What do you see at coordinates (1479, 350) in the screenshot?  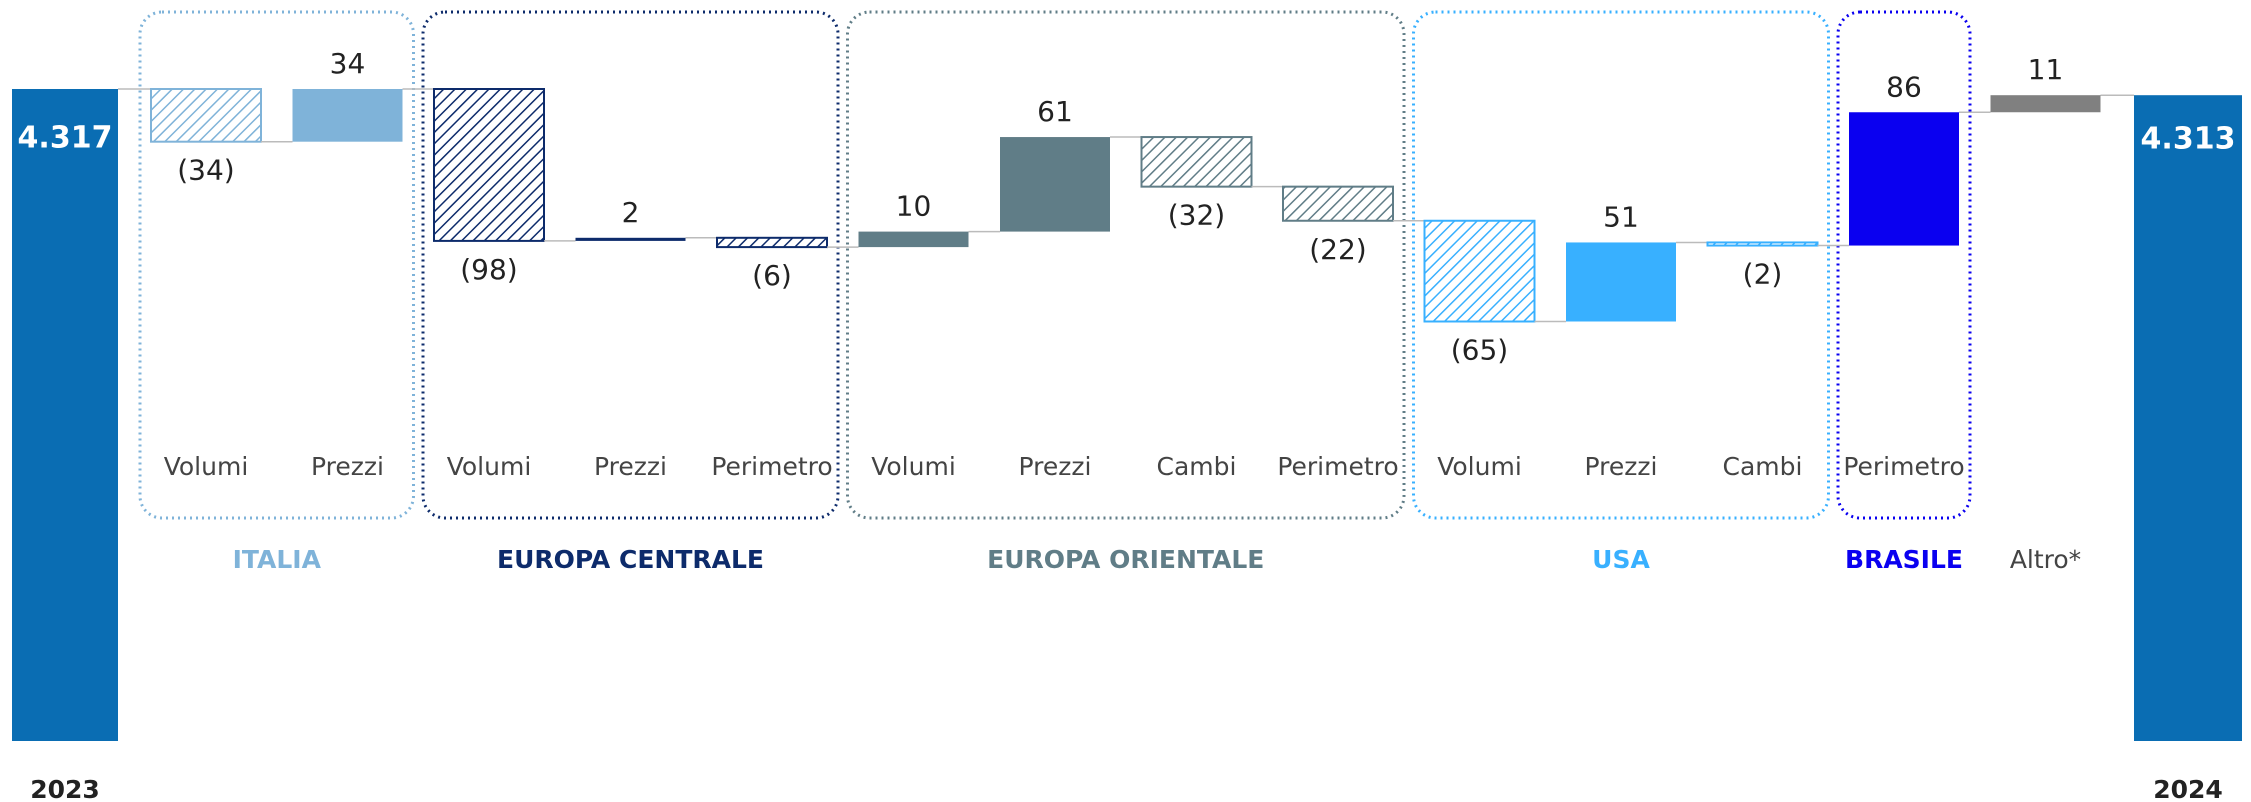 I see `value-label: (65)` at bounding box center [1479, 350].